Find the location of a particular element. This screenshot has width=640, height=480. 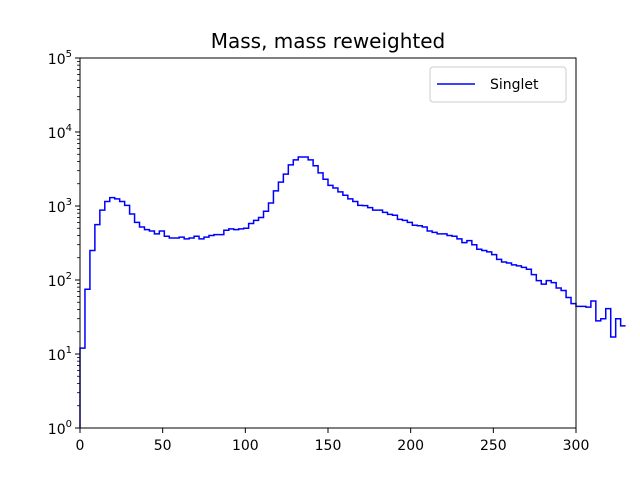

y-tick-label: 10⁵ is located at coordinates (60, 58).